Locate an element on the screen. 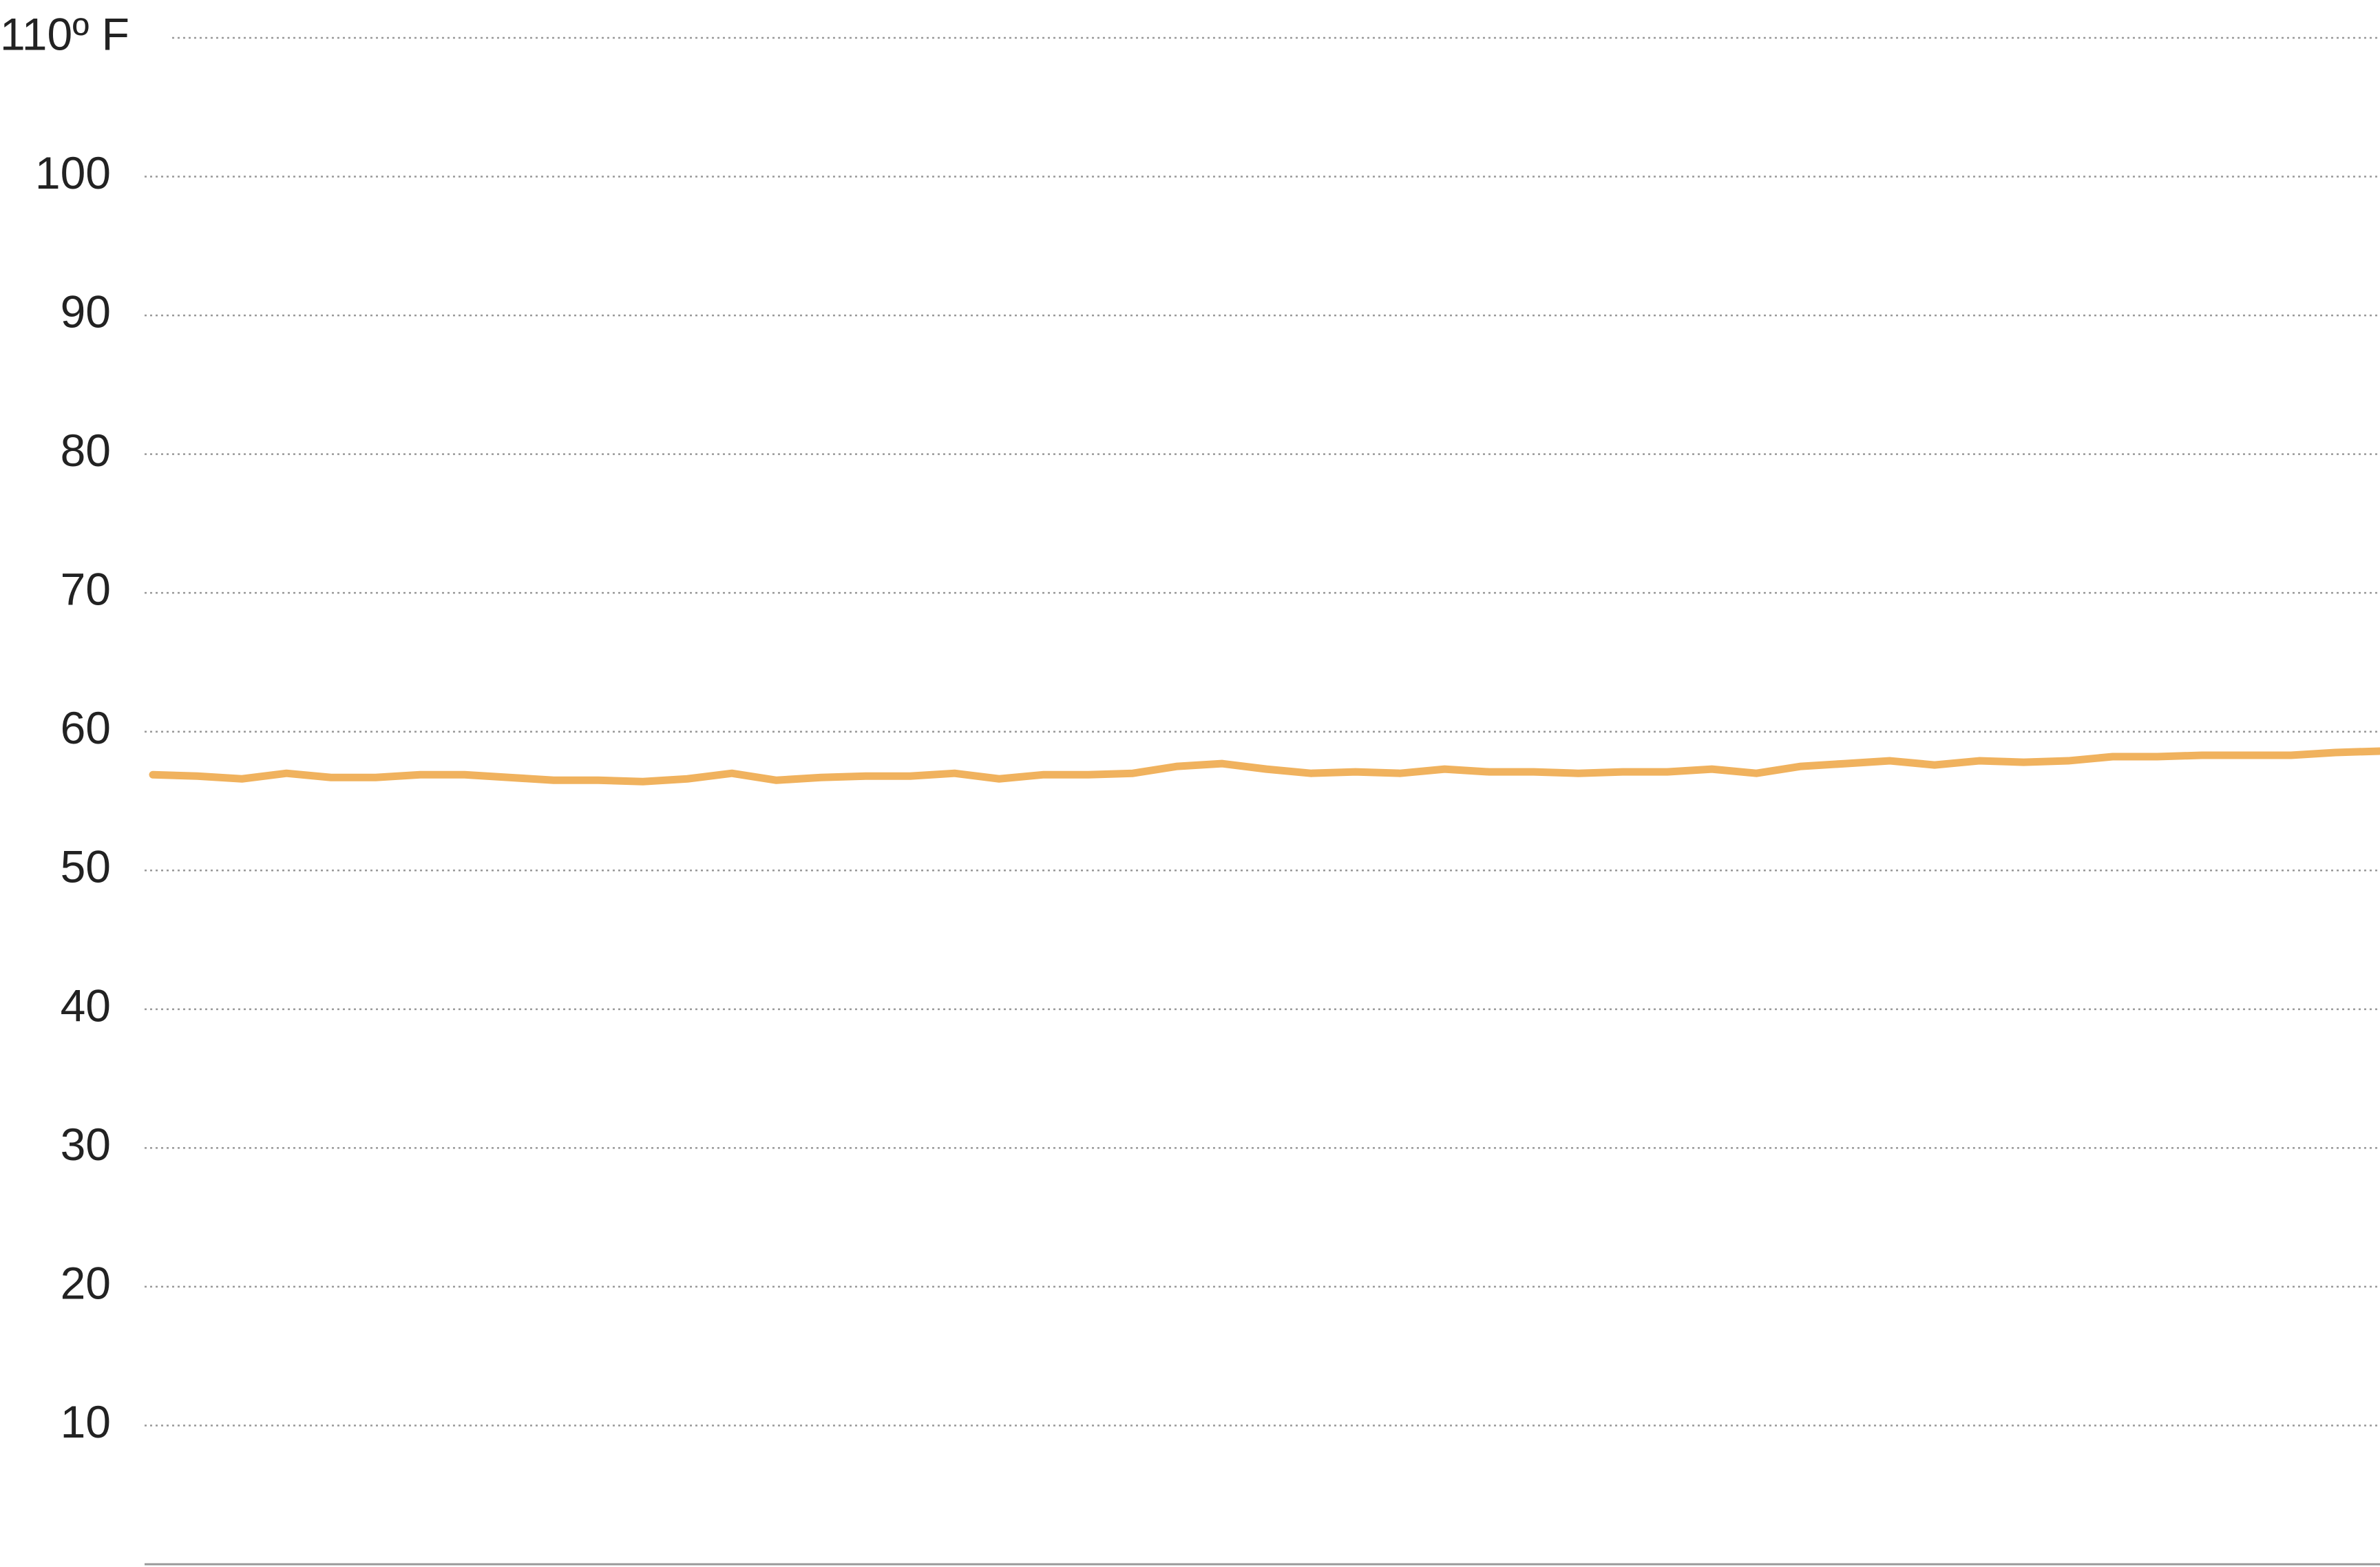 The image size is (2380, 1567). y-tick-label: 110º F is located at coordinates (64, 33).